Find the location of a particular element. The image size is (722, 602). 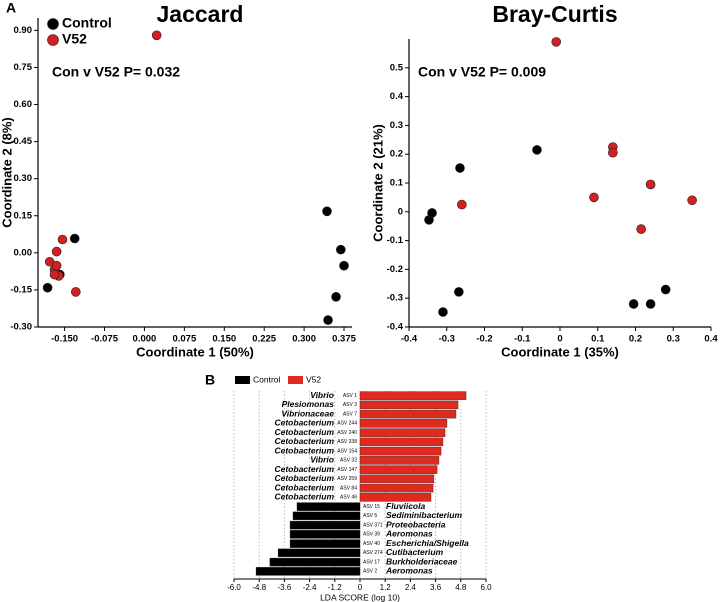

x-axis-label: Coordinate 1 (50%) is located at coordinates (195, 351).